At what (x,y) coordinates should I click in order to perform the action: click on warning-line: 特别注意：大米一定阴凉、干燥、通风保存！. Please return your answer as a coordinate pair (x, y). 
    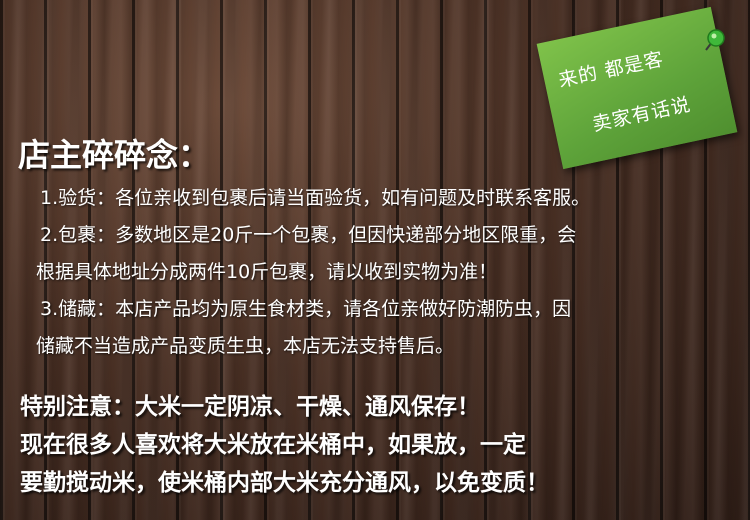
    Looking at the image, I should click on (250, 406).